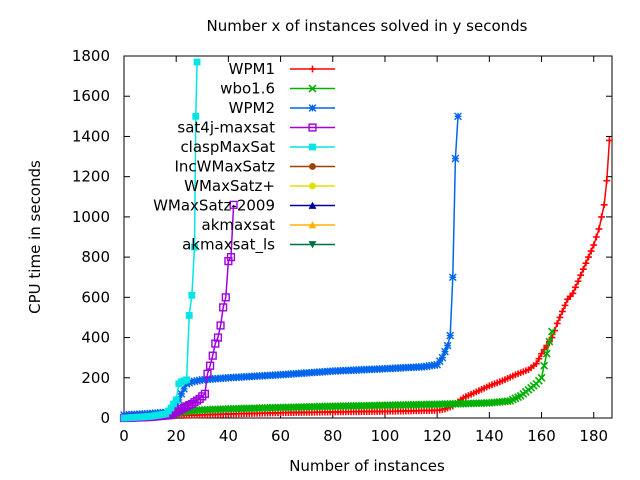 Image resolution: width=640 pixels, height=480 pixels. I want to click on x-tick-label: 60, so click(280, 436).